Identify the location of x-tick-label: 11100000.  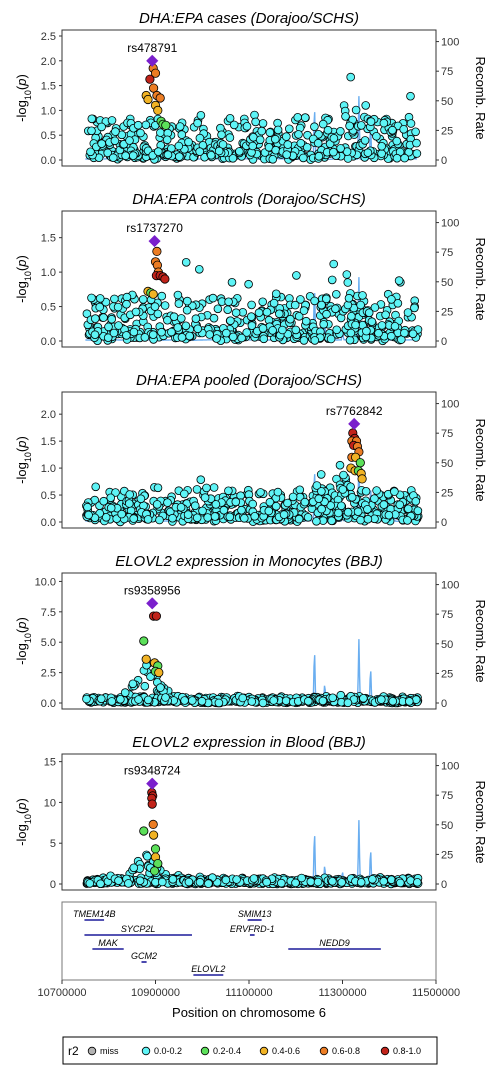
(248, 993).